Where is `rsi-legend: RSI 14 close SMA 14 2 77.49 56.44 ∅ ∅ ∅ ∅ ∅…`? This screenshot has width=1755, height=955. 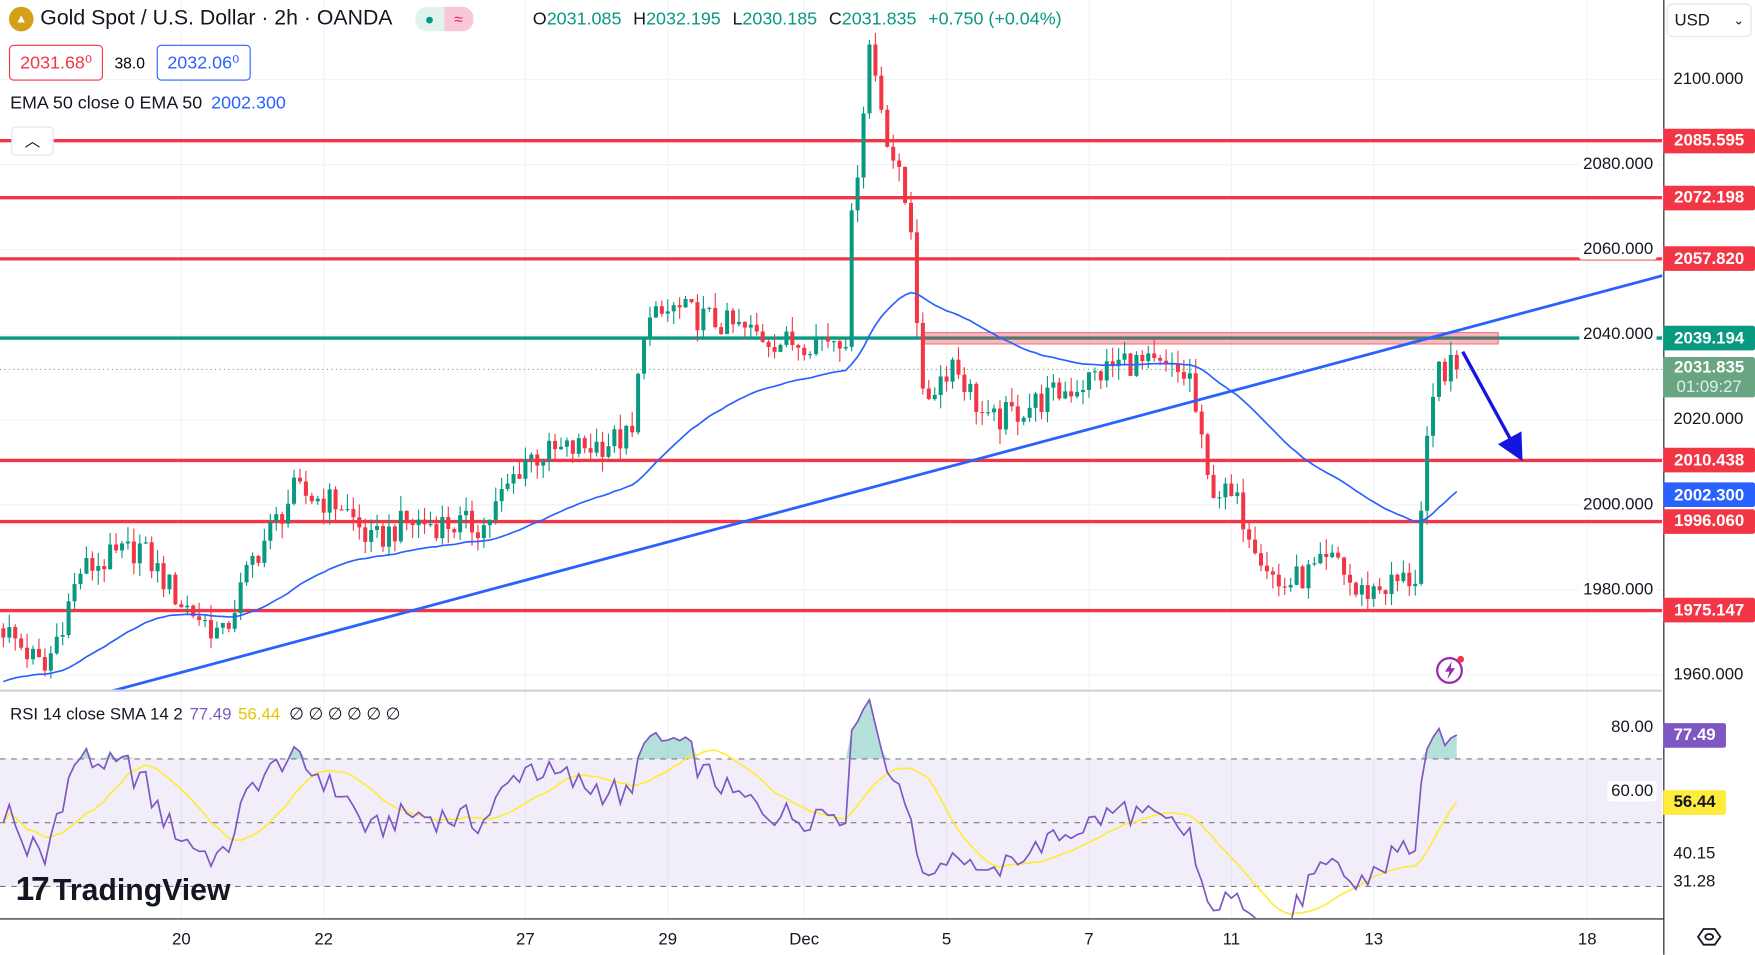
rsi-legend: RSI 14 close SMA 14 2 77.49 56.44 ∅ ∅ ∅ ∅ ∅… is located at coordinates (205, 714).